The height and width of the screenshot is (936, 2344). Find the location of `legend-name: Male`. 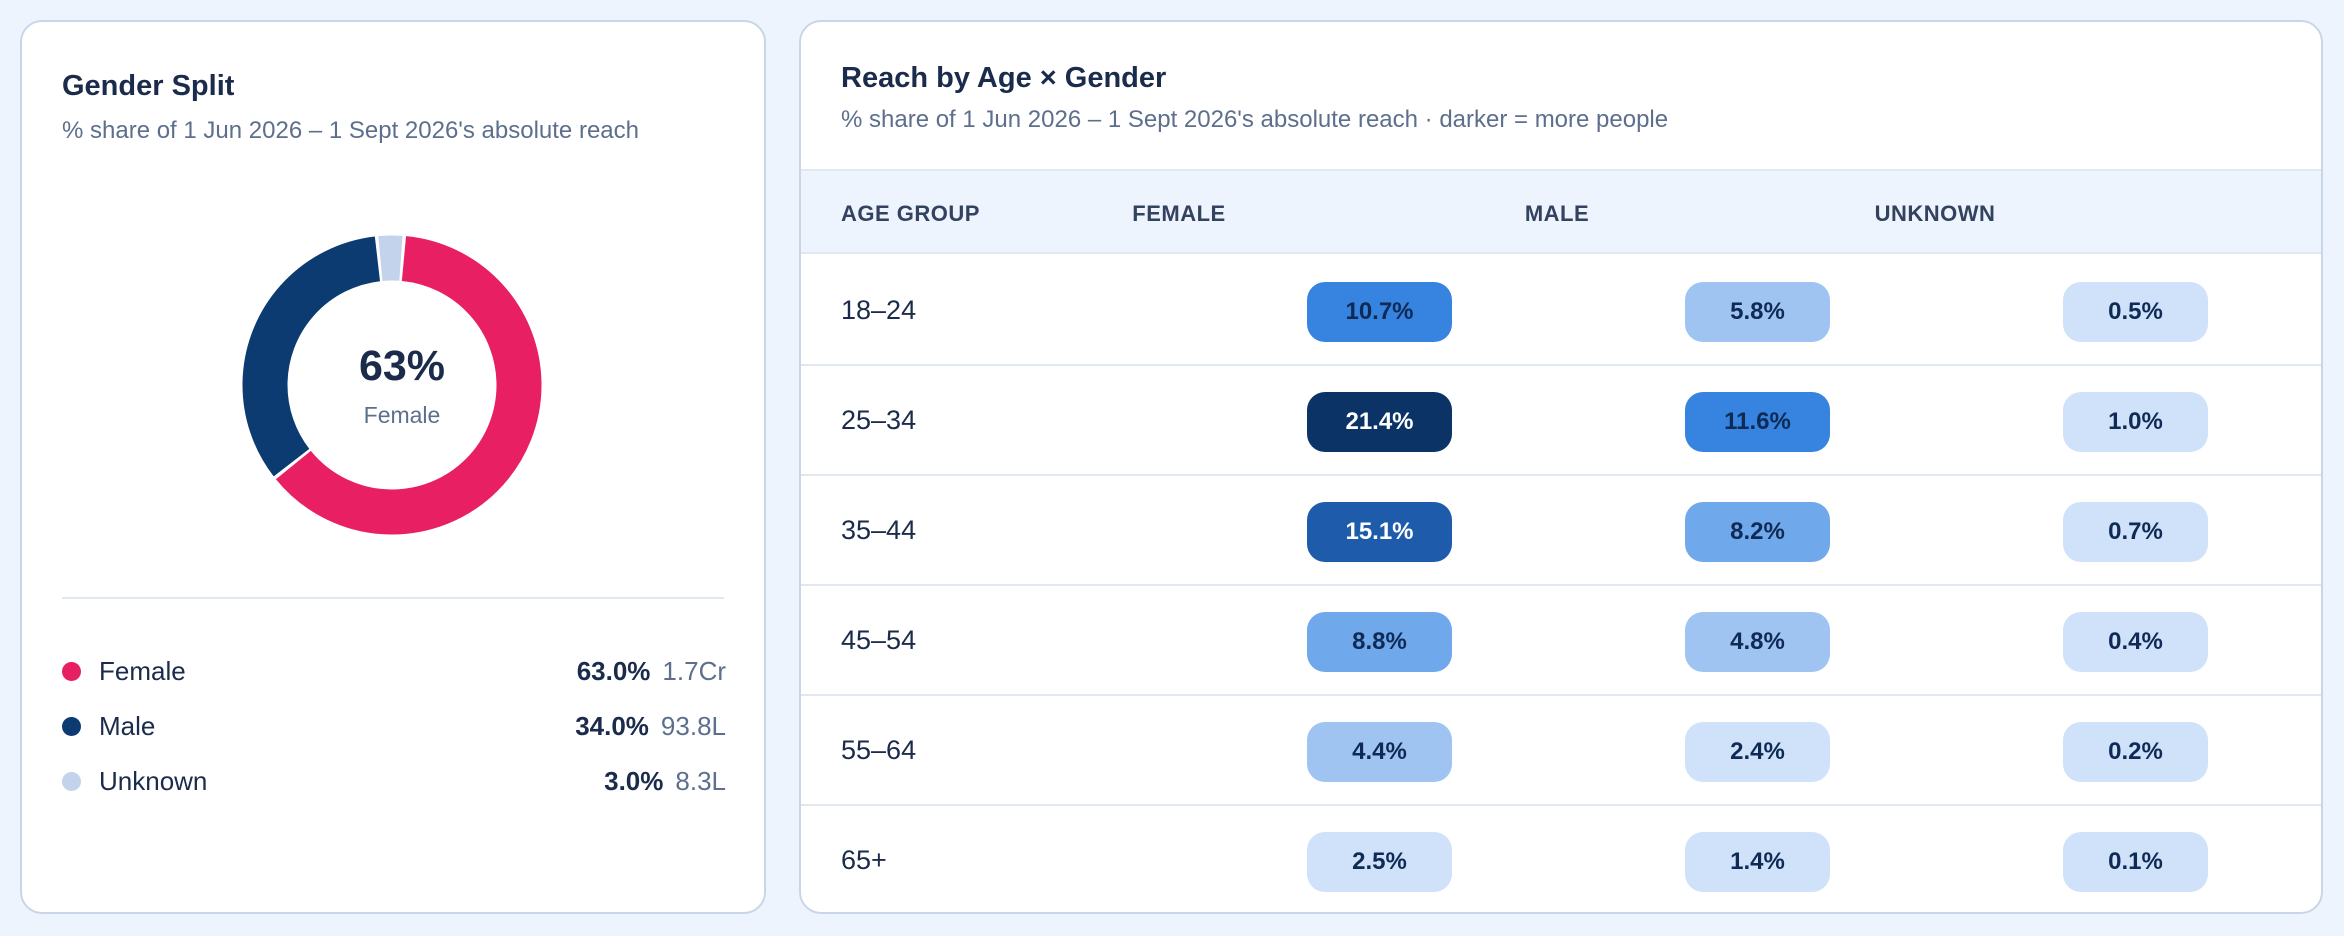

legend-name: Male is located at coordinates (127, 726).